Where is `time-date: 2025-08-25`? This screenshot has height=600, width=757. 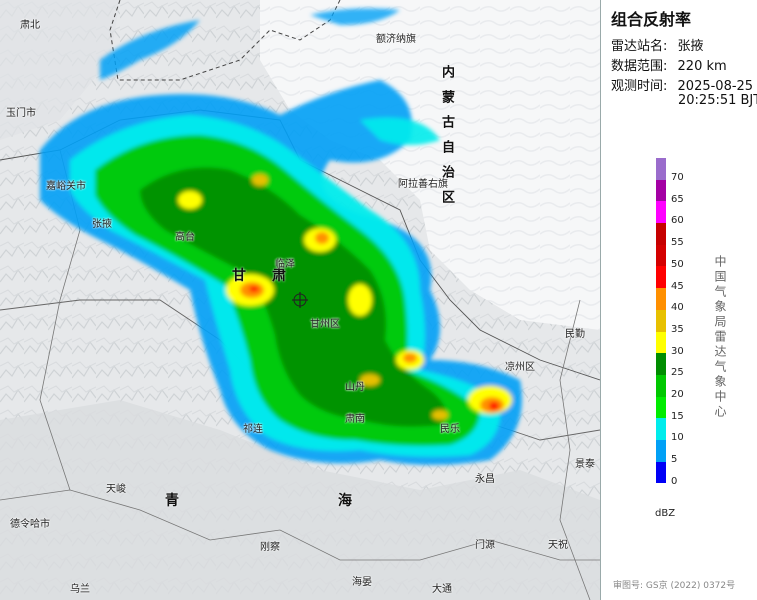
time-date: 2025-08-25 is located at coordinates (715, 86).